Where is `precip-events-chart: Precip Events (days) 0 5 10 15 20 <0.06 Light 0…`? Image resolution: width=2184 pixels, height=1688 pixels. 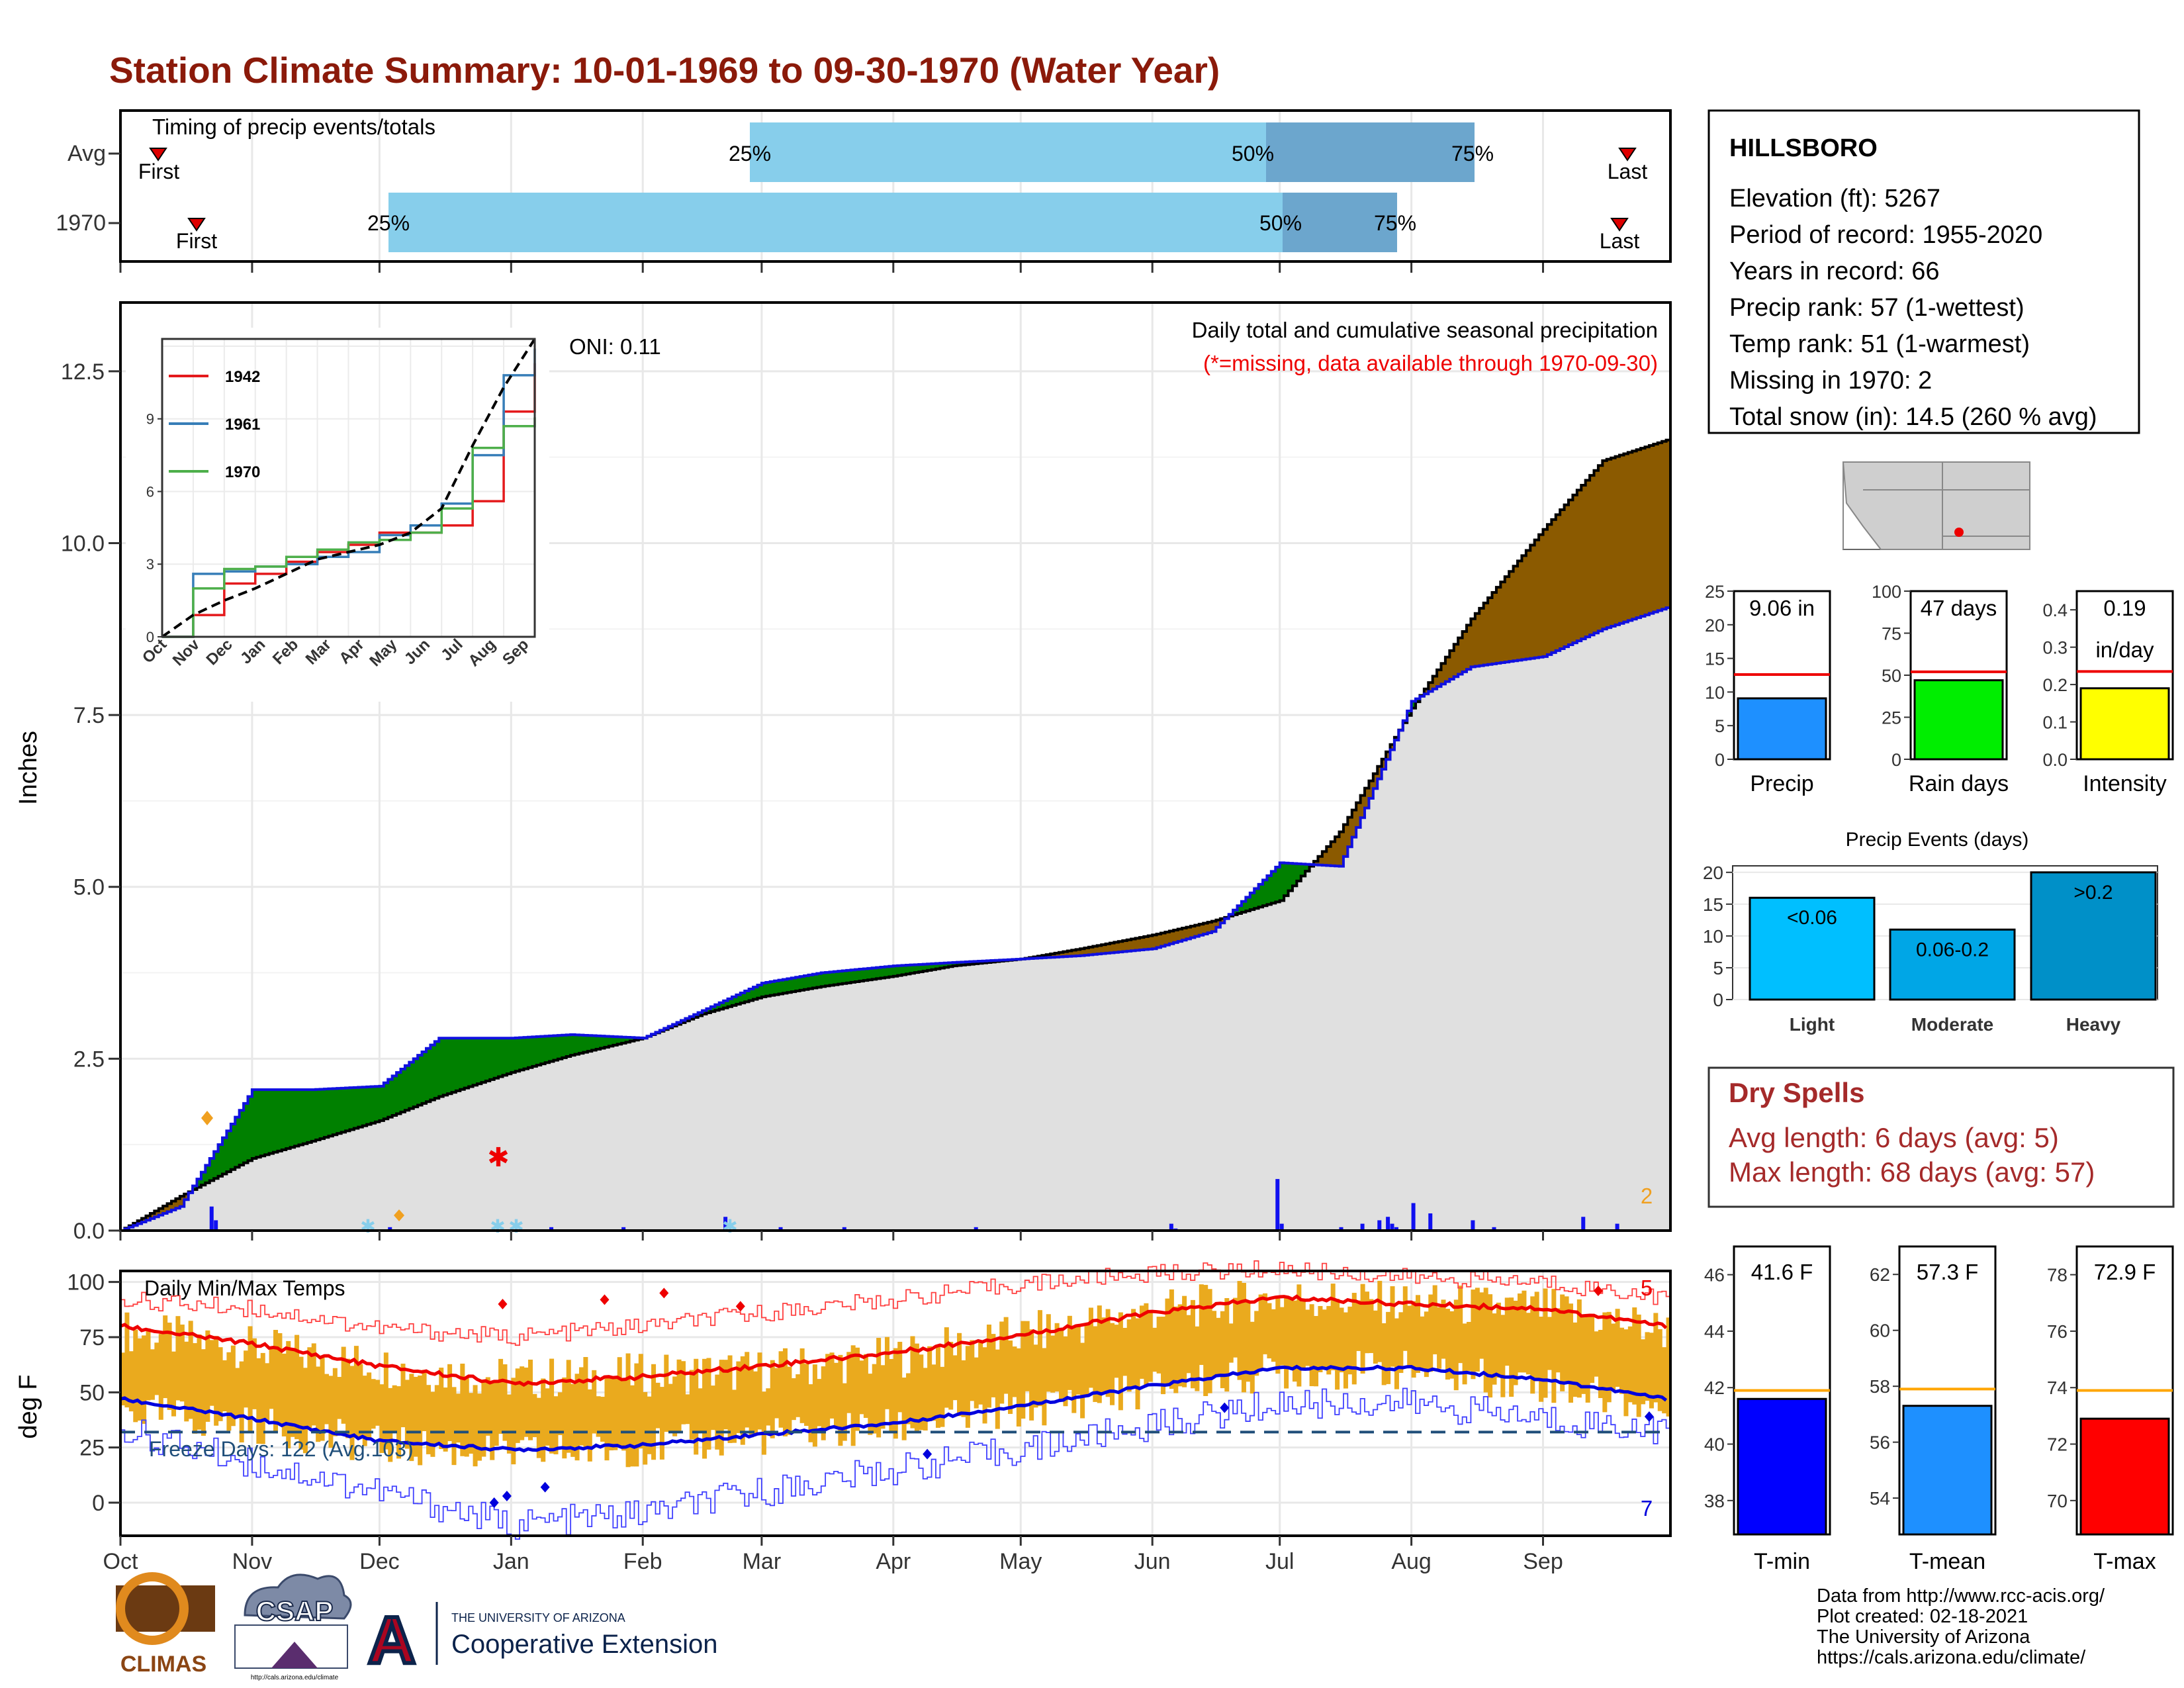 precip-events-chart: Precip Events (days) 0 5 10 15 20 <0.06 Light 0… is located at coordinates (1931, 932).